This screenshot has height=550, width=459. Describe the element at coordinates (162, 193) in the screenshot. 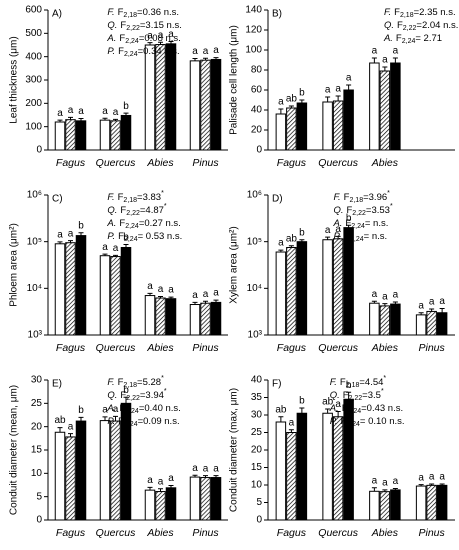

I see `significance-mark: *` at that location.